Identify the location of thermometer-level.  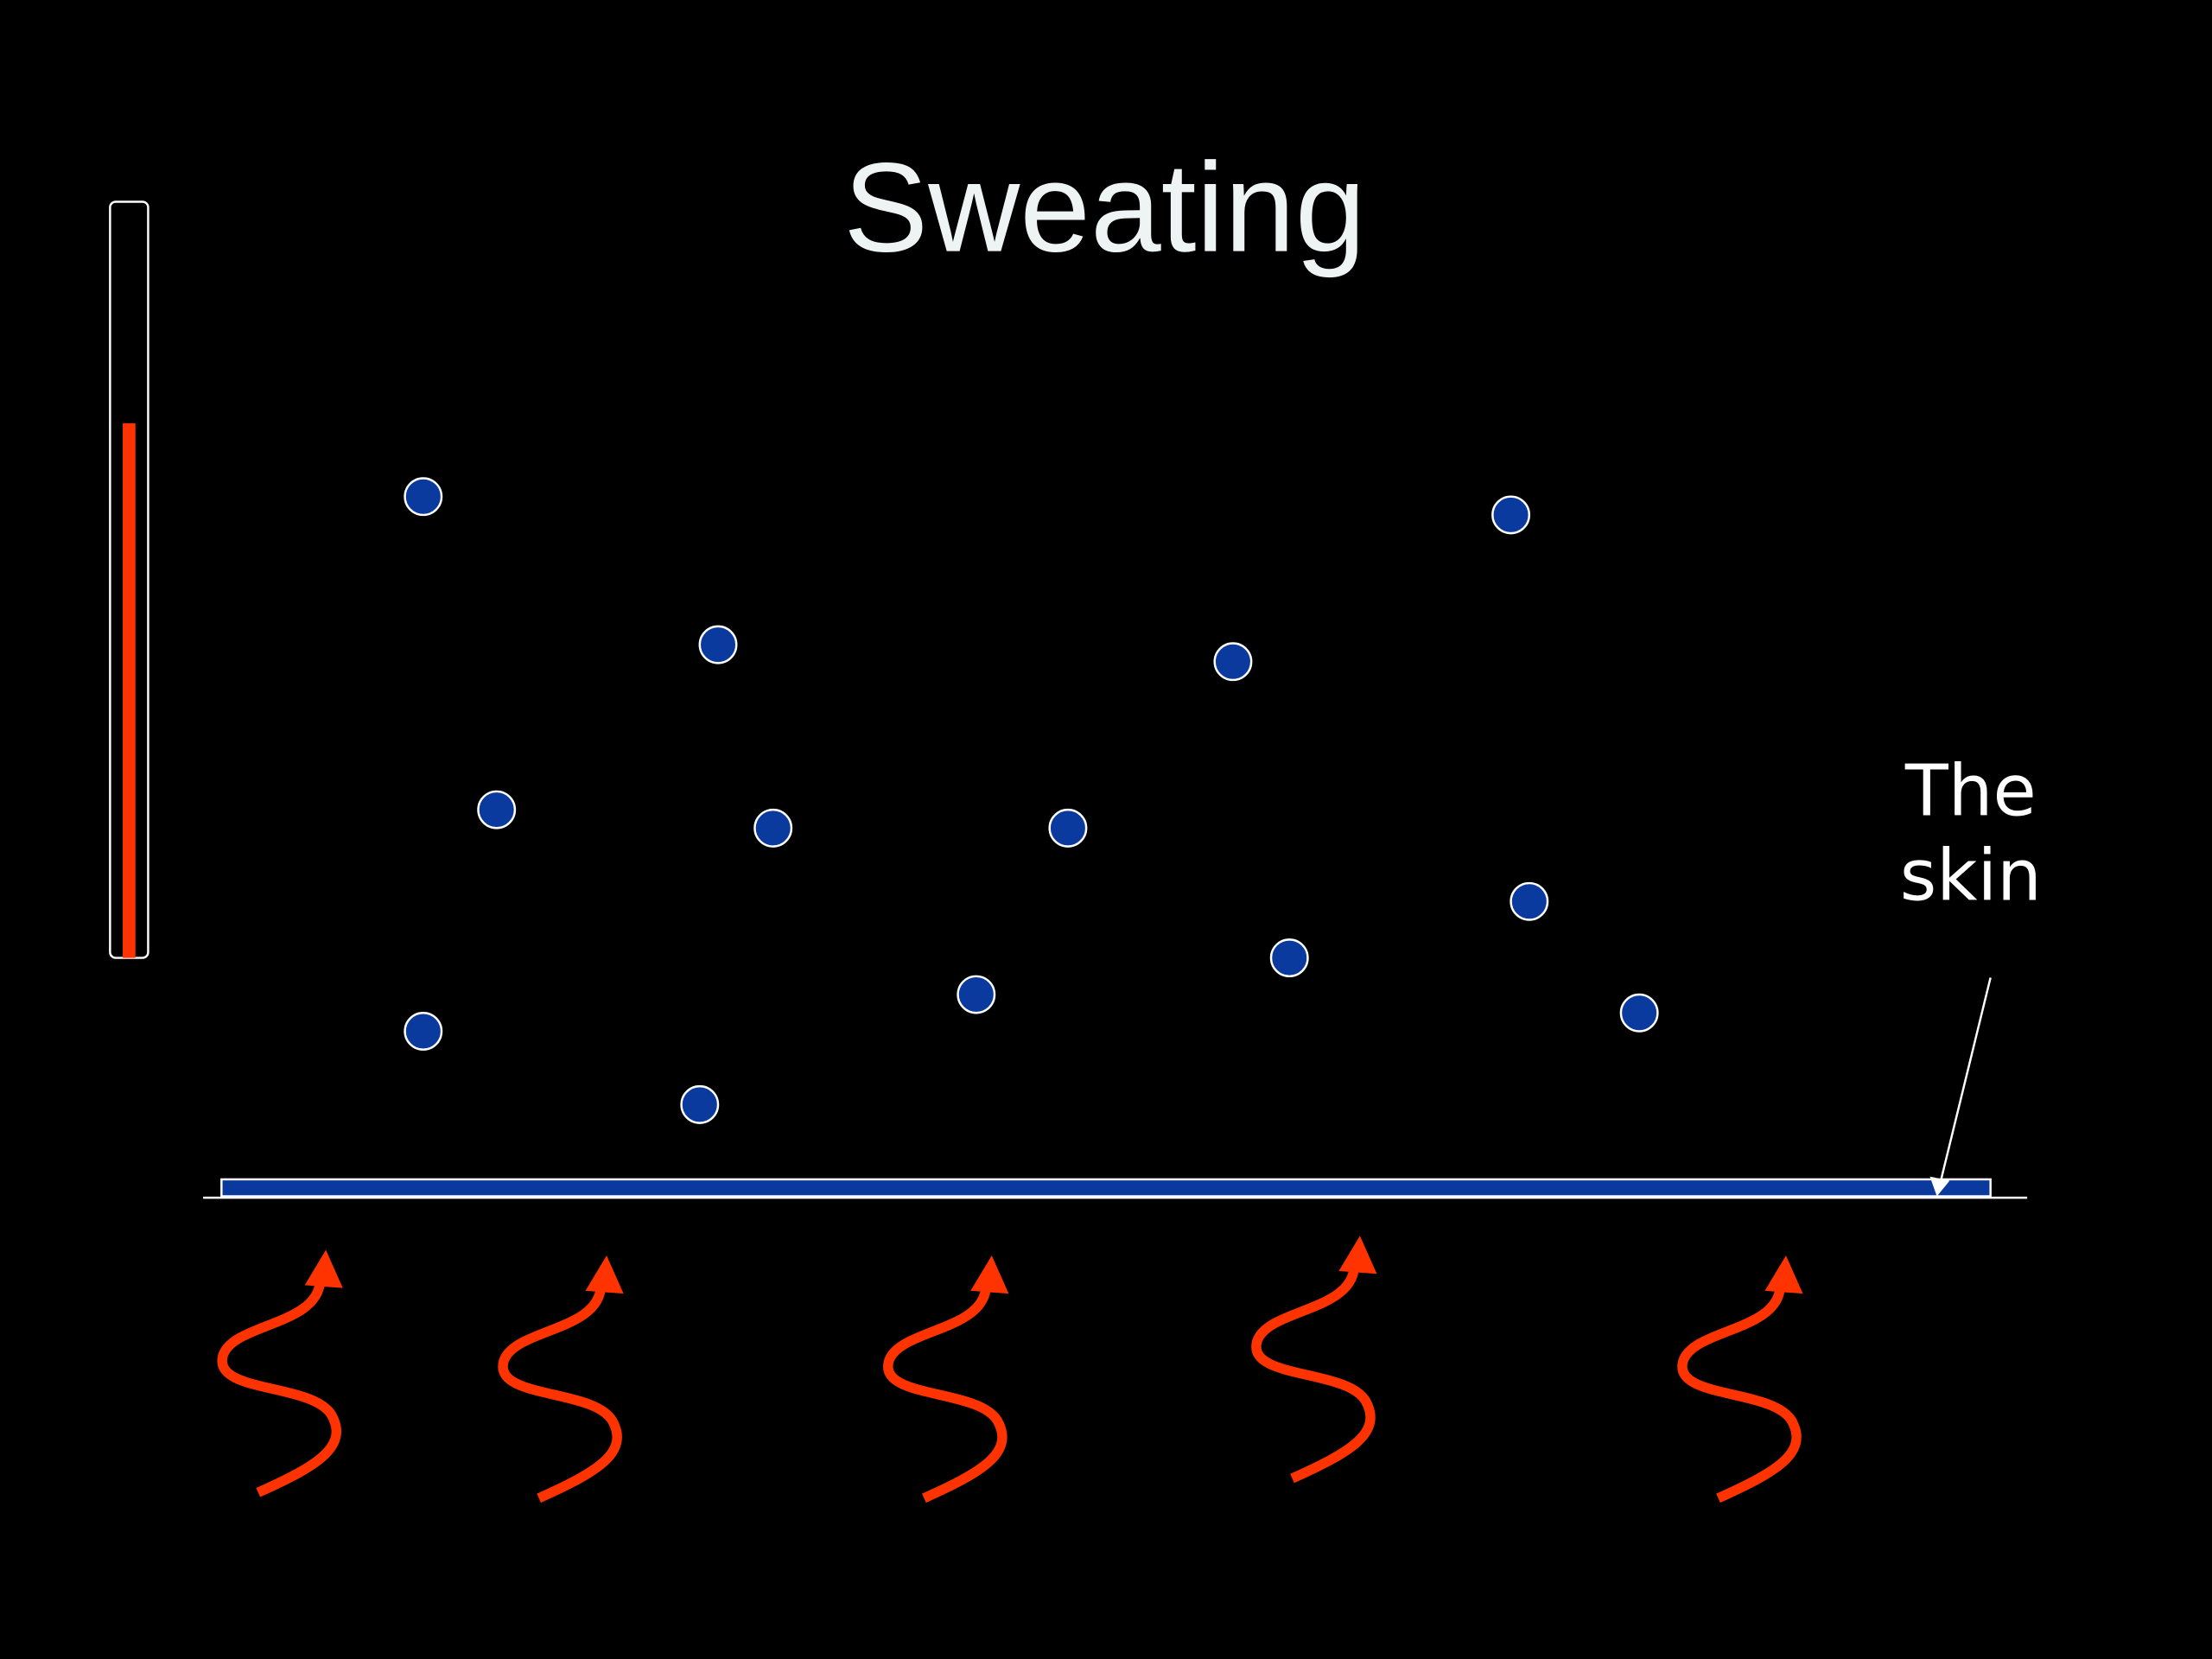
(129, 690).